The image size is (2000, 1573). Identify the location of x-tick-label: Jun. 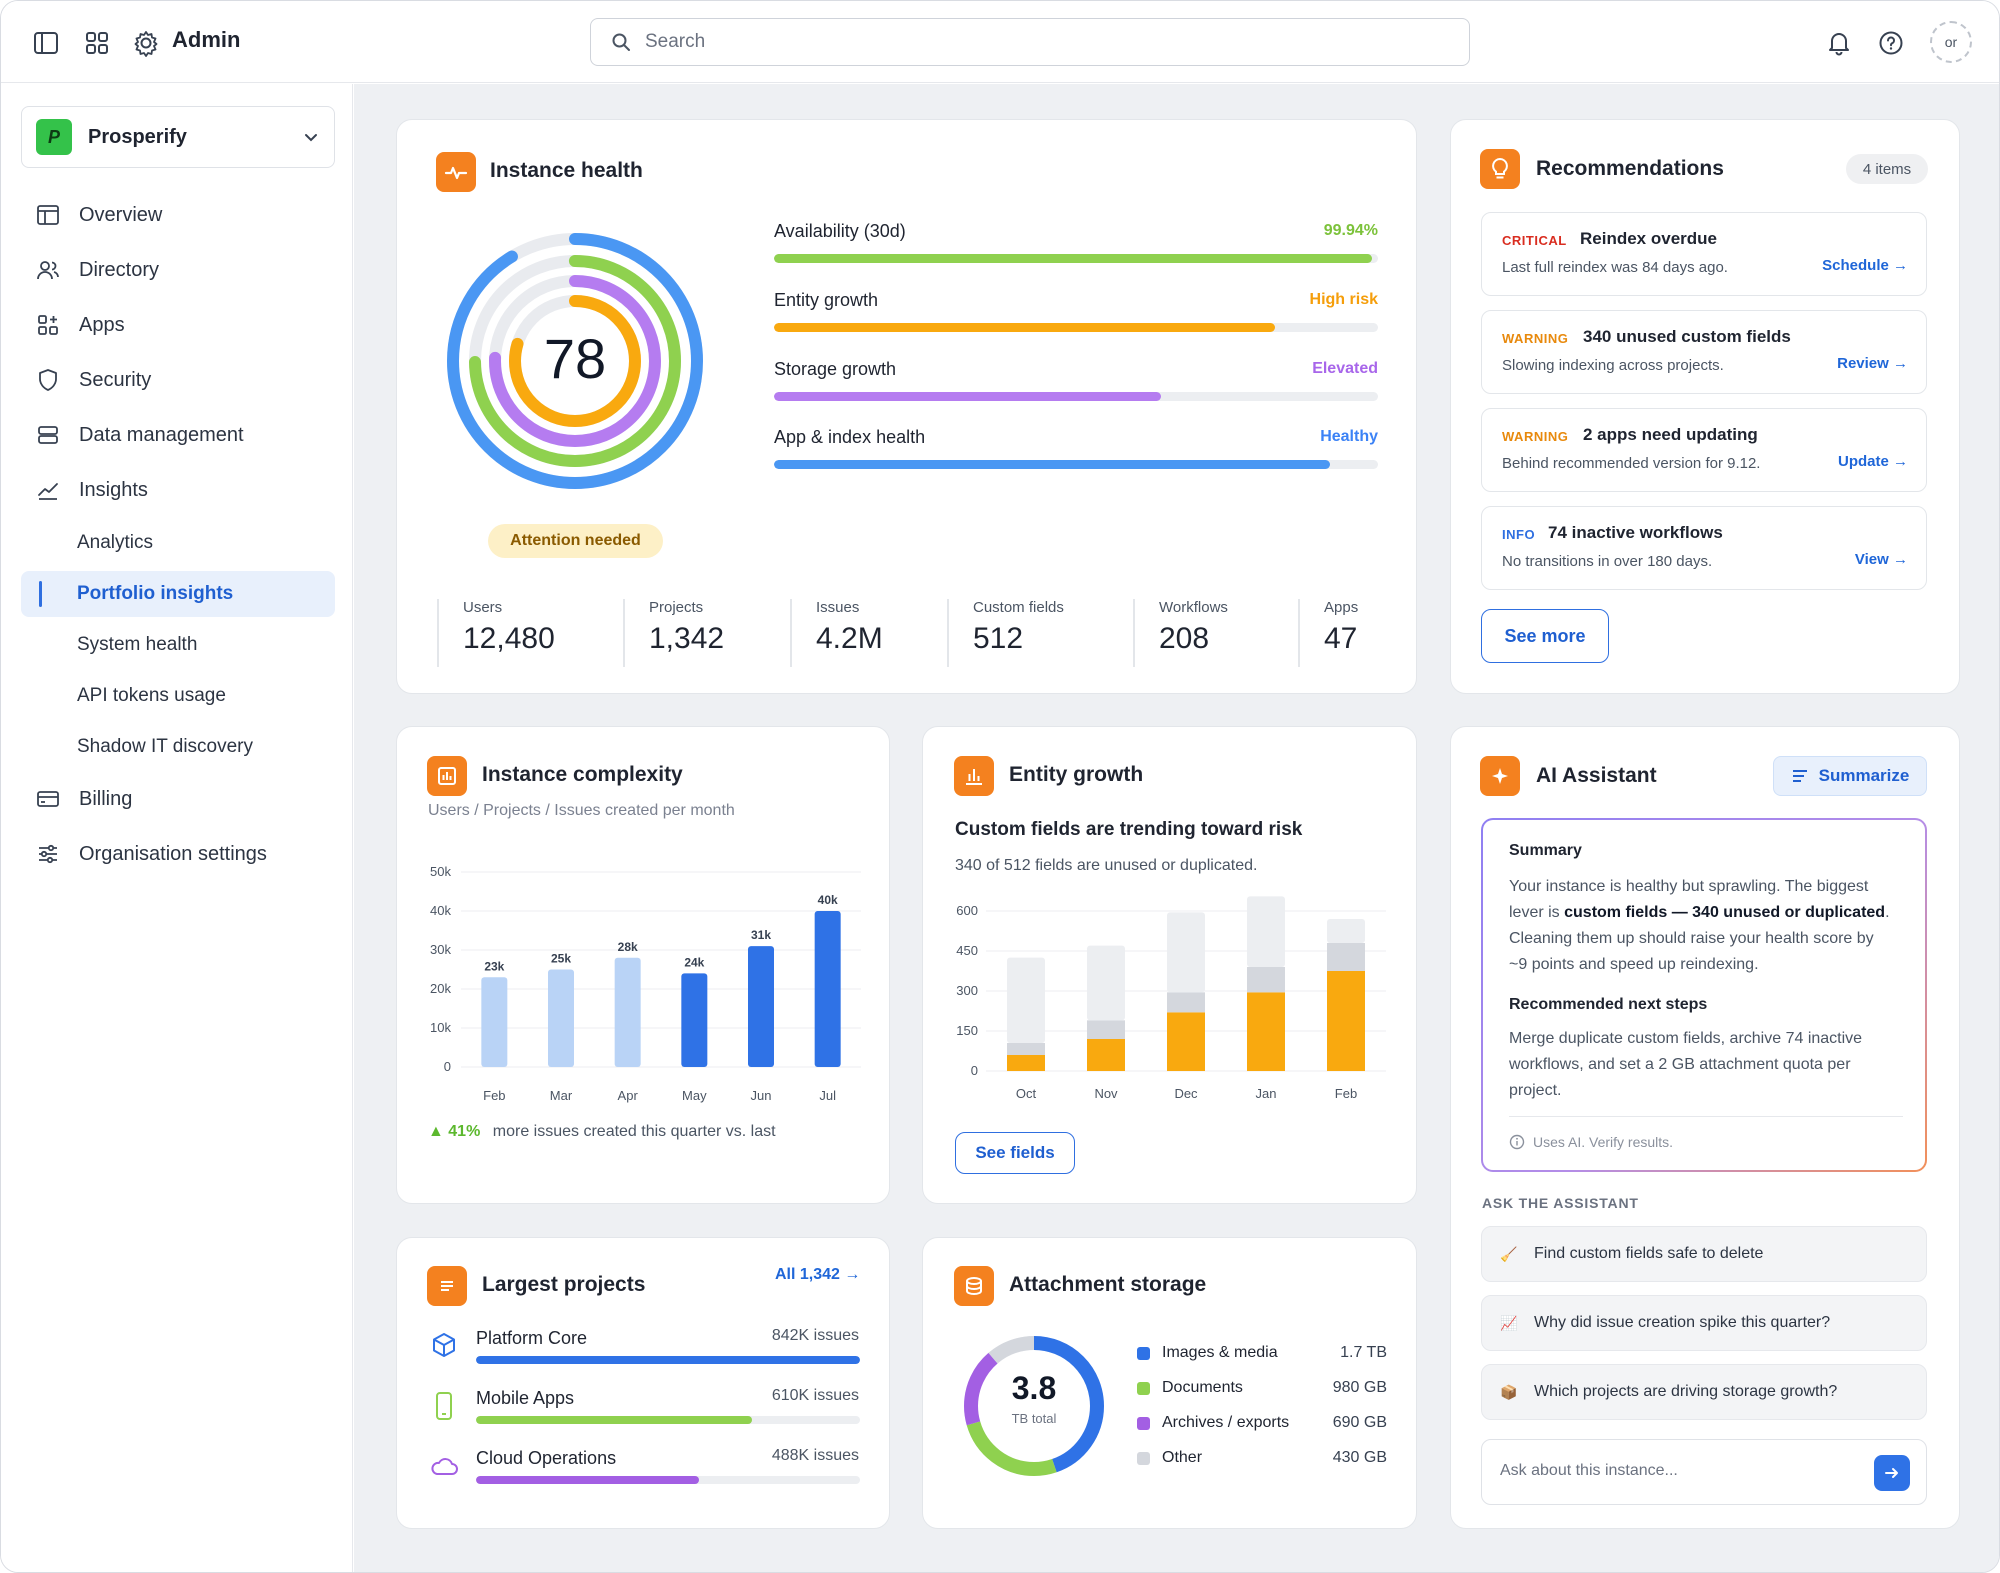
(761, 1095).